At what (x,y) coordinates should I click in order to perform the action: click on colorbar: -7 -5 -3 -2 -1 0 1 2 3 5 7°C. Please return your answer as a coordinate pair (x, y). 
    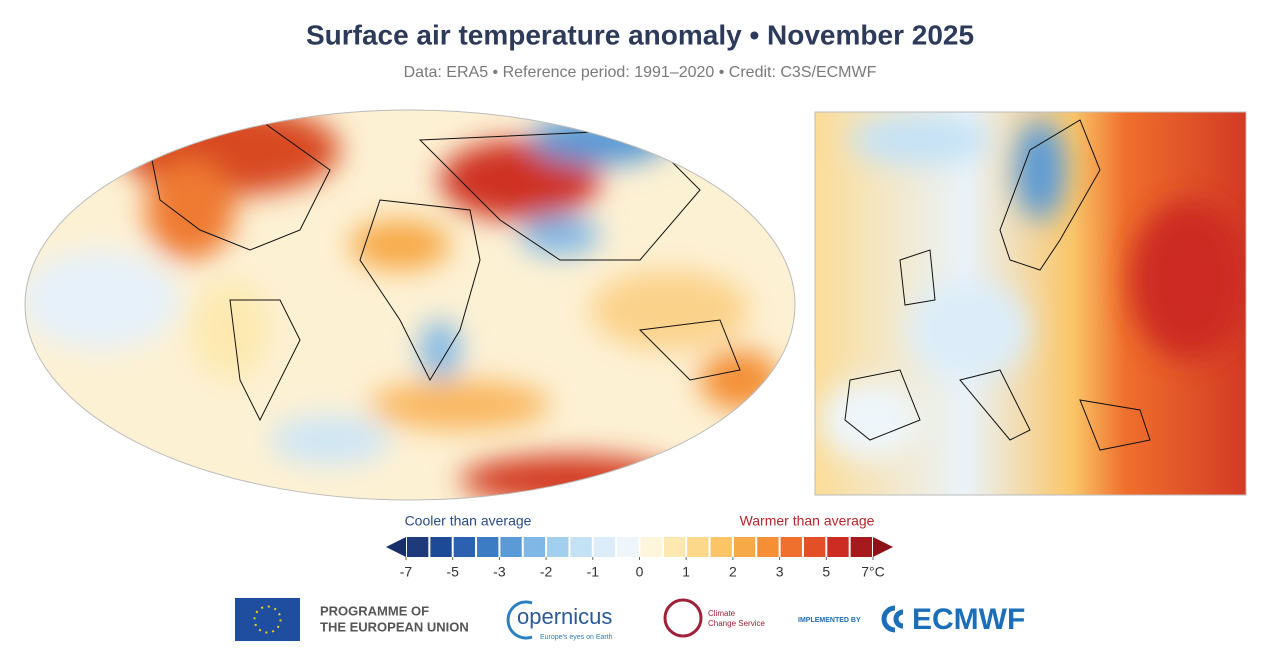
    Looking at the image, I should click on (639, 558).